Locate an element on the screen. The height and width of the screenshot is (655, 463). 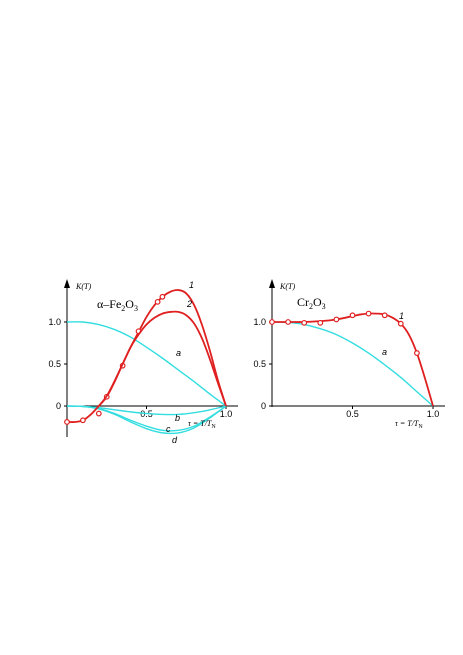
fe2o3-series-a-line is located at coordinates (146, 364).